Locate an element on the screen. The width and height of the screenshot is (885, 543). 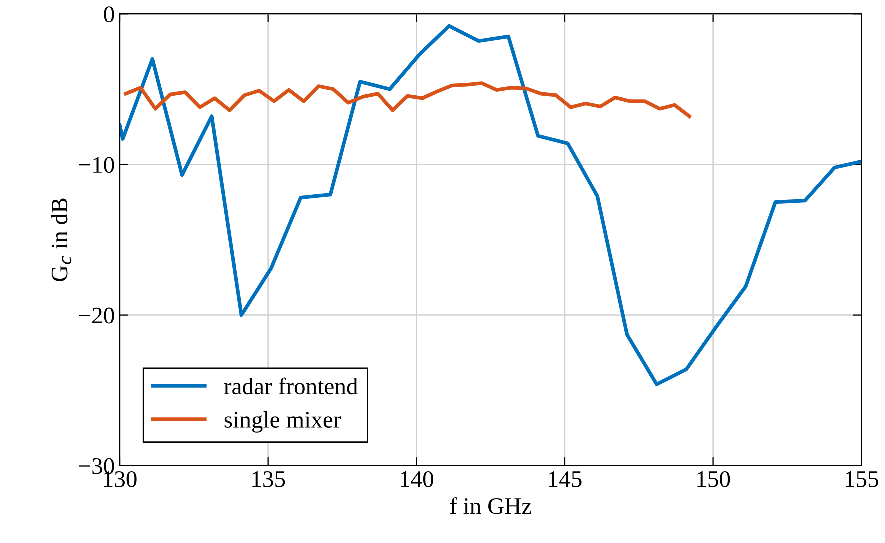
y-tick-label: −10 is located at coordinates (96, 165).